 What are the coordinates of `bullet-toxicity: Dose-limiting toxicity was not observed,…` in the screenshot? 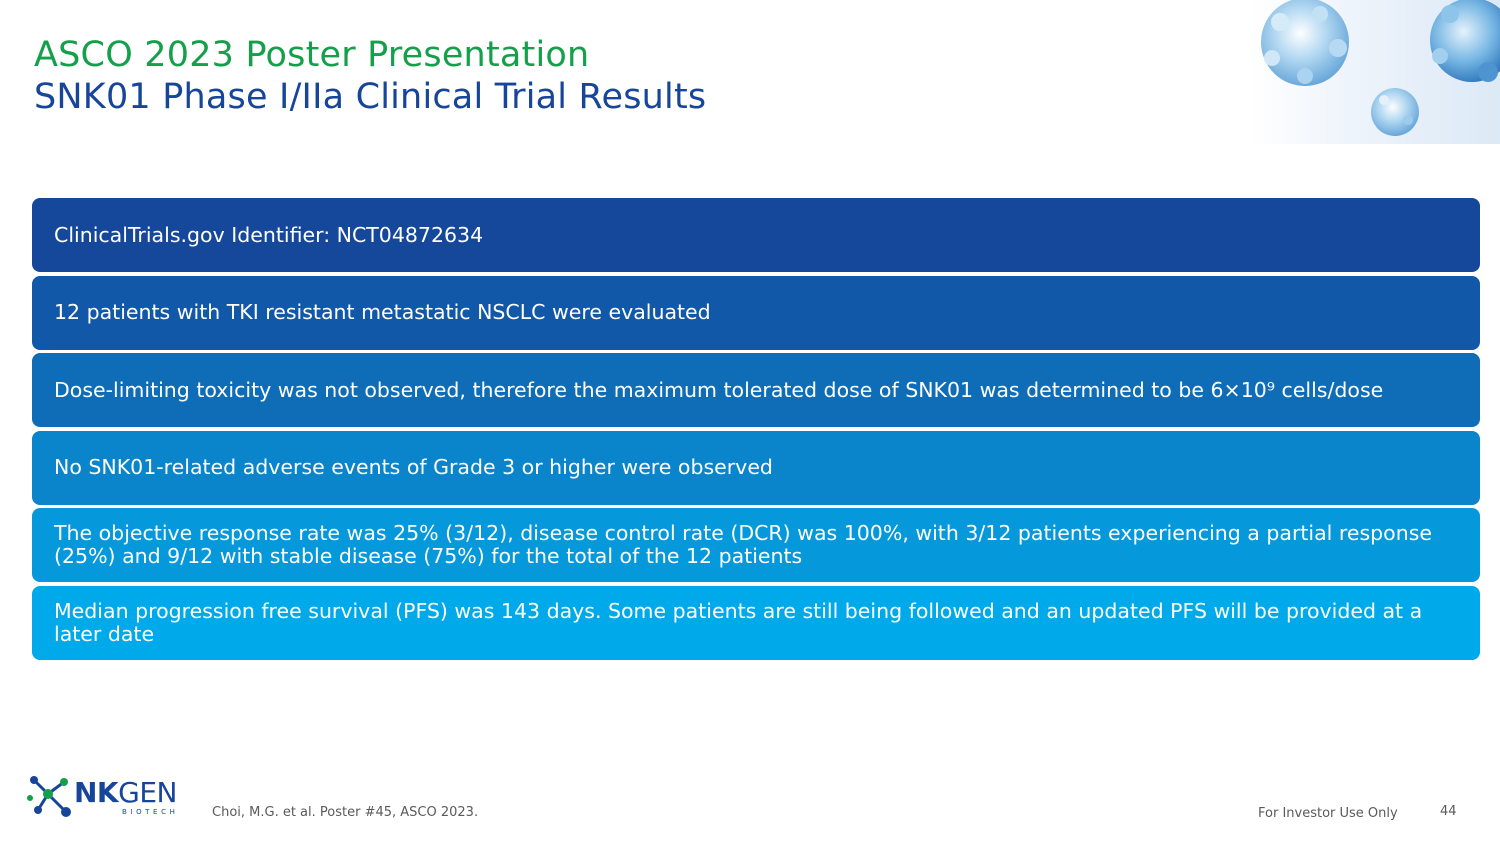 It's located at (756, 390).